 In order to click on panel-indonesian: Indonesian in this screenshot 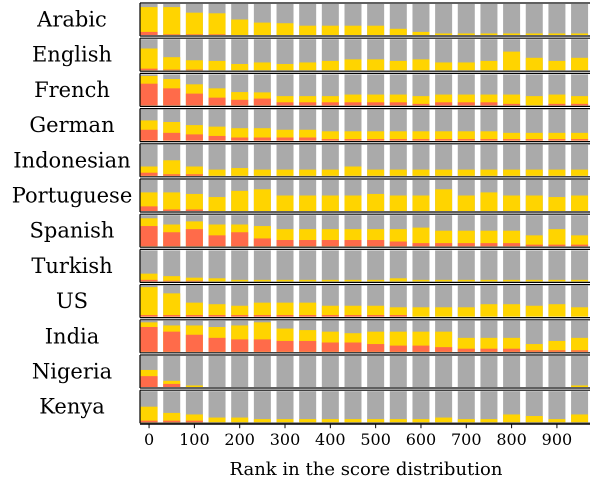, I will do `click(301, 160)`.